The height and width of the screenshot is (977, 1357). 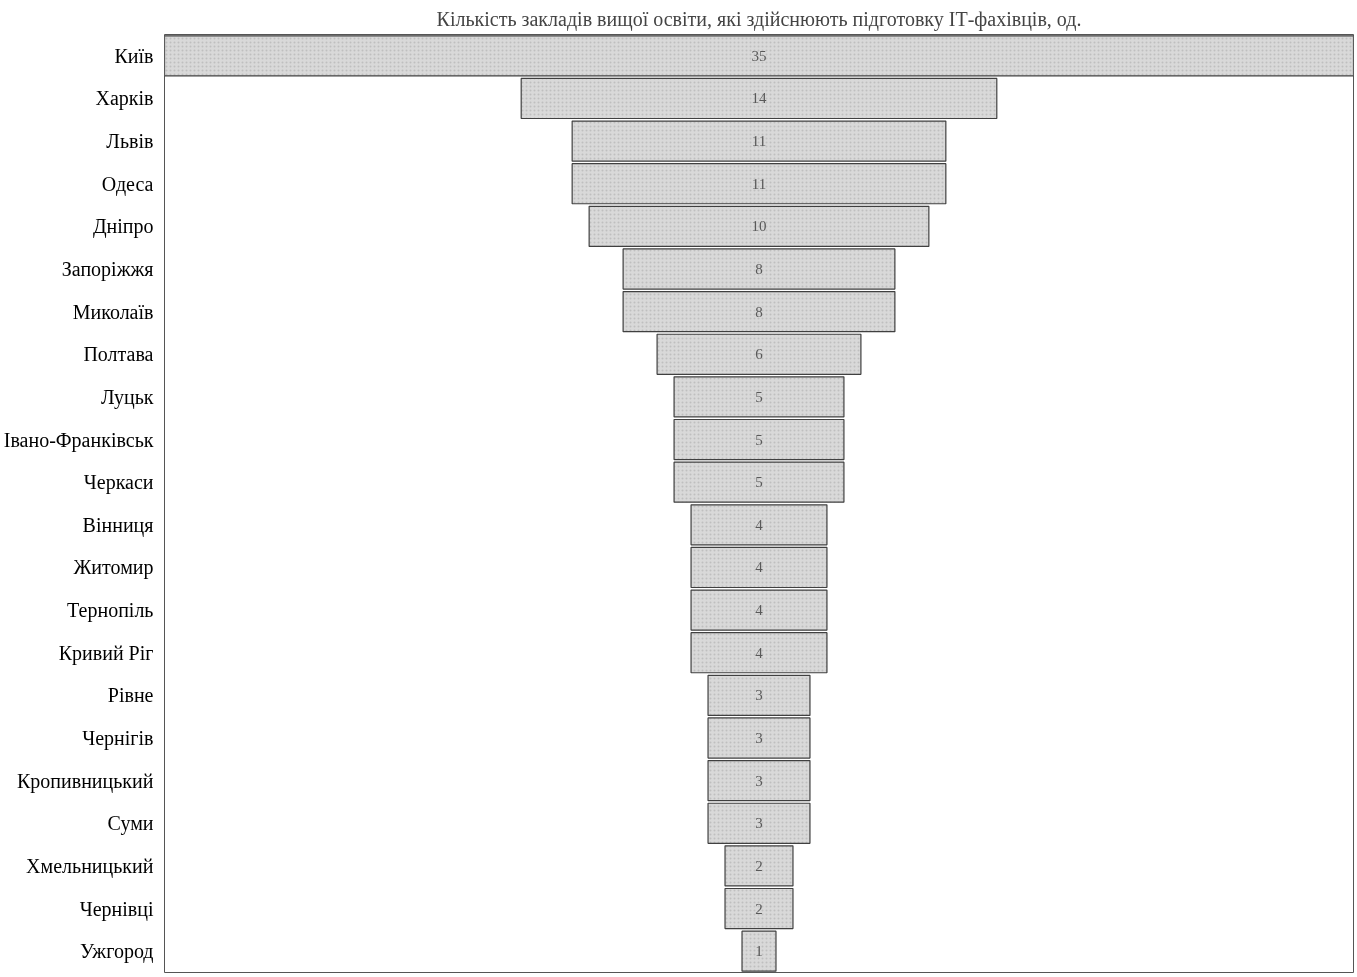 What do you see at coordinates (107, 269) in the screenshot?
I see `category-label: Запоріжжя` at bounding box center [107, 269].